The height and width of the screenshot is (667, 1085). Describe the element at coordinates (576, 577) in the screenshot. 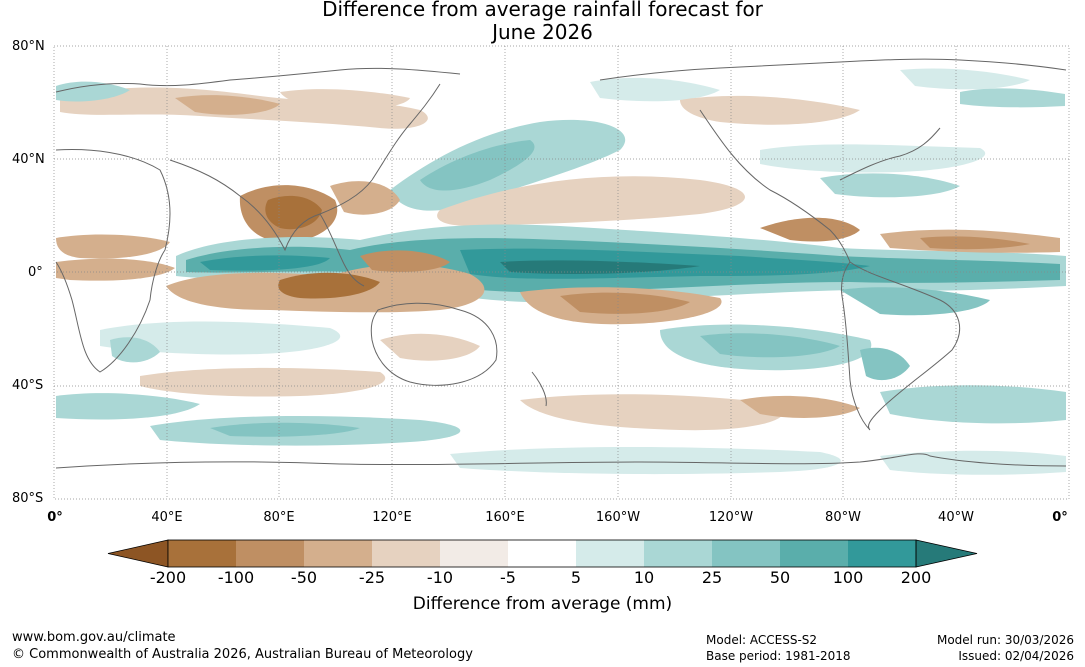

I see `colorbar-tick-label: 5` at that location.